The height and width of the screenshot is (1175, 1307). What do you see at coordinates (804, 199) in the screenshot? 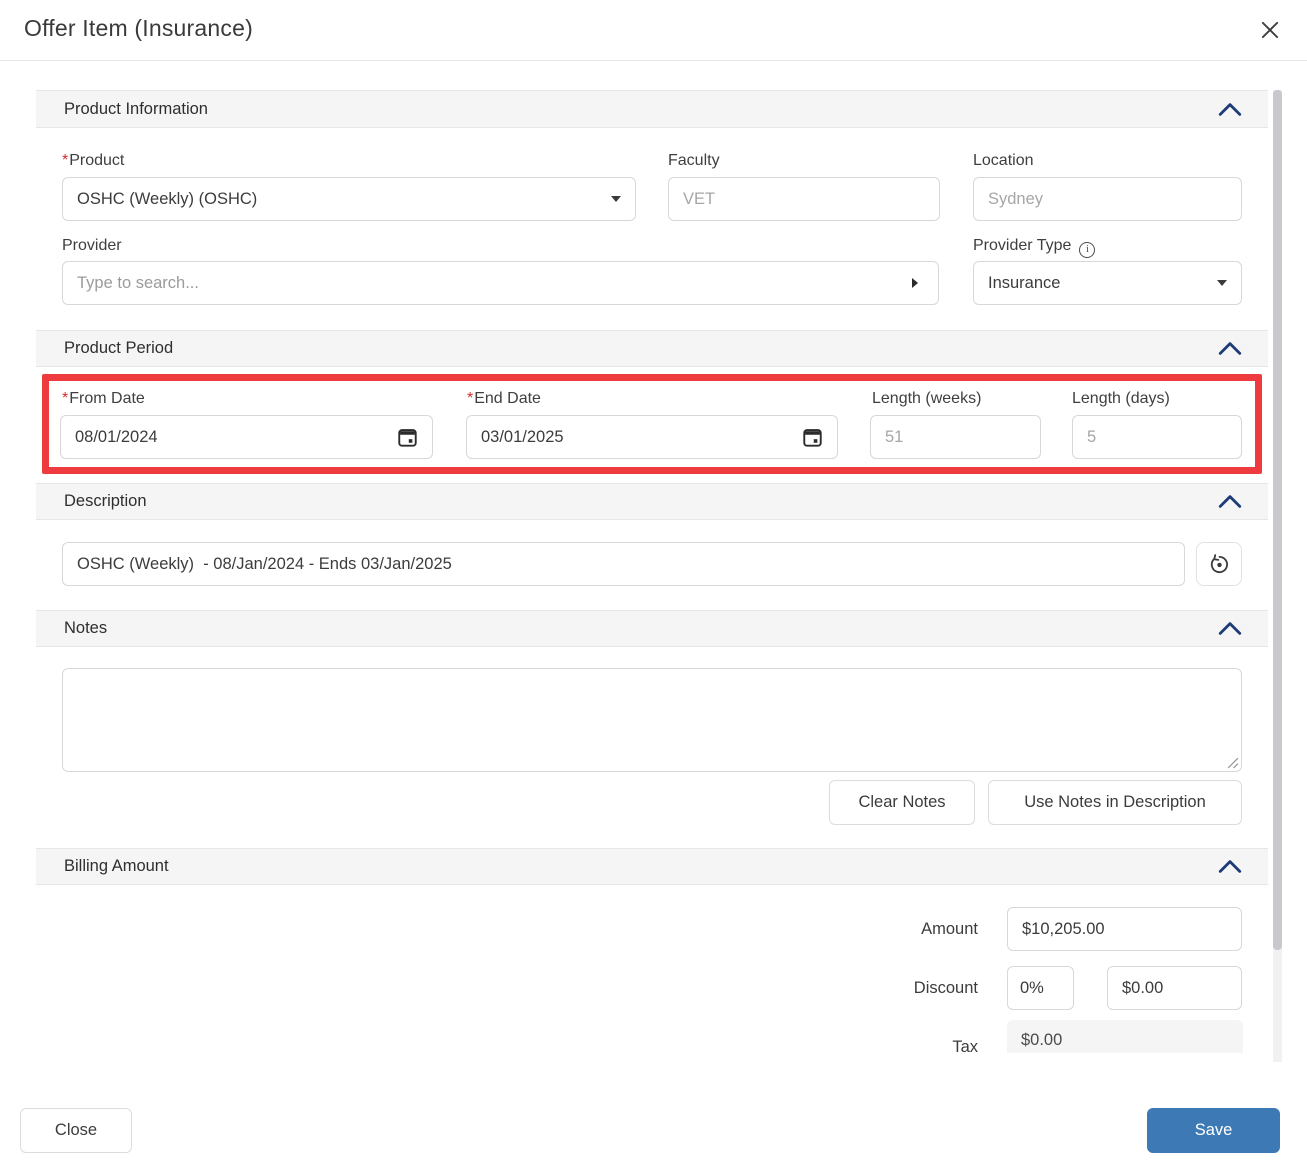
I see `faculty-input` at bounding box center [804, 199].